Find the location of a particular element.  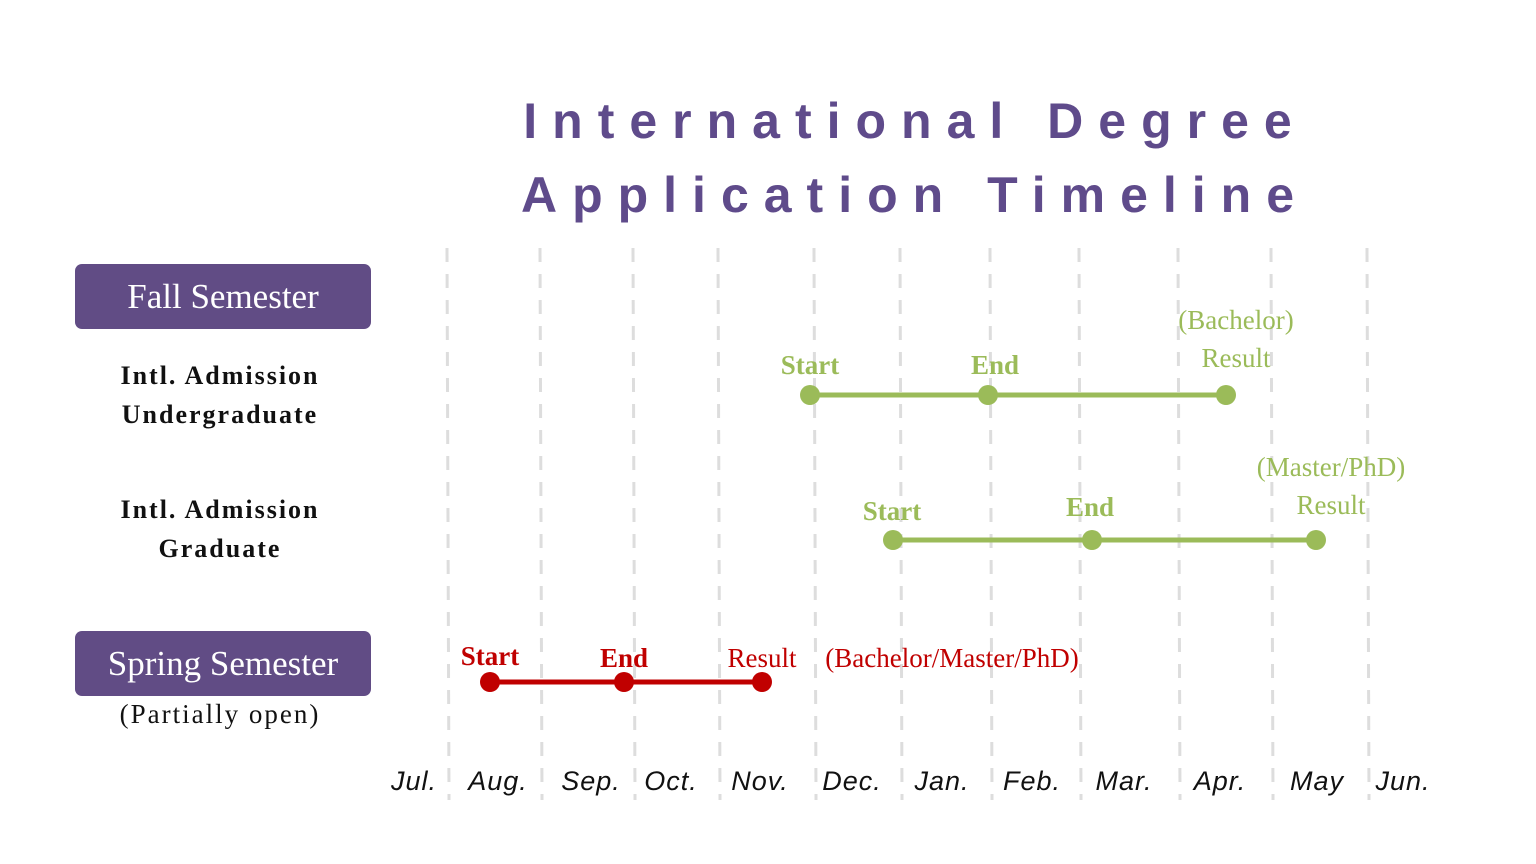

month-label: Feb. is located at coordinates (1032, 781).